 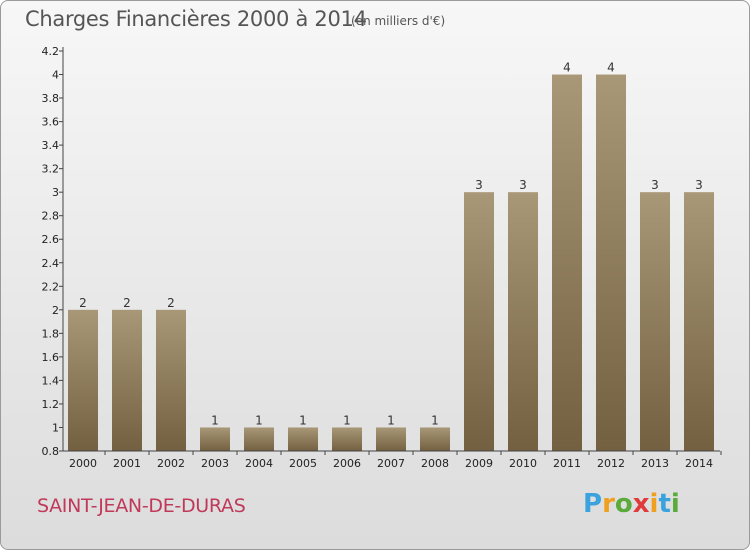 I want to click on bar-2010, so click(x=523, y=322).